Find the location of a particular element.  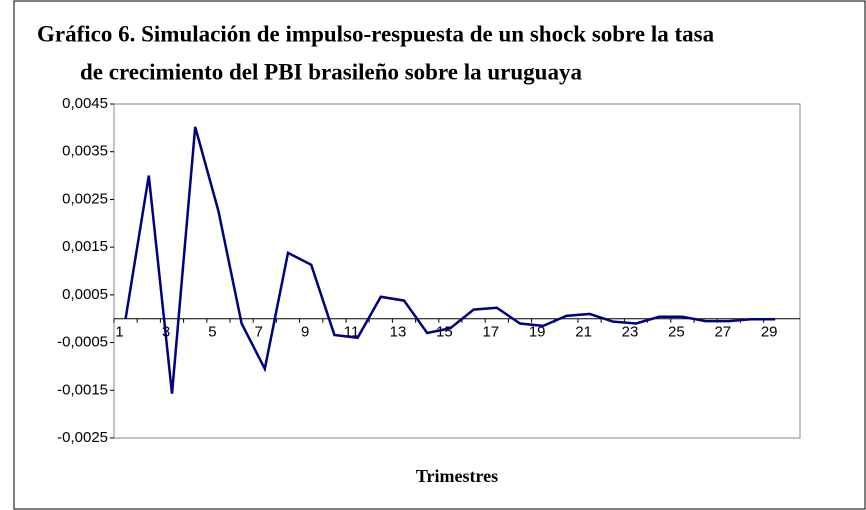

y-tick-label: 0,0015 is located at coordinates (85, 246).